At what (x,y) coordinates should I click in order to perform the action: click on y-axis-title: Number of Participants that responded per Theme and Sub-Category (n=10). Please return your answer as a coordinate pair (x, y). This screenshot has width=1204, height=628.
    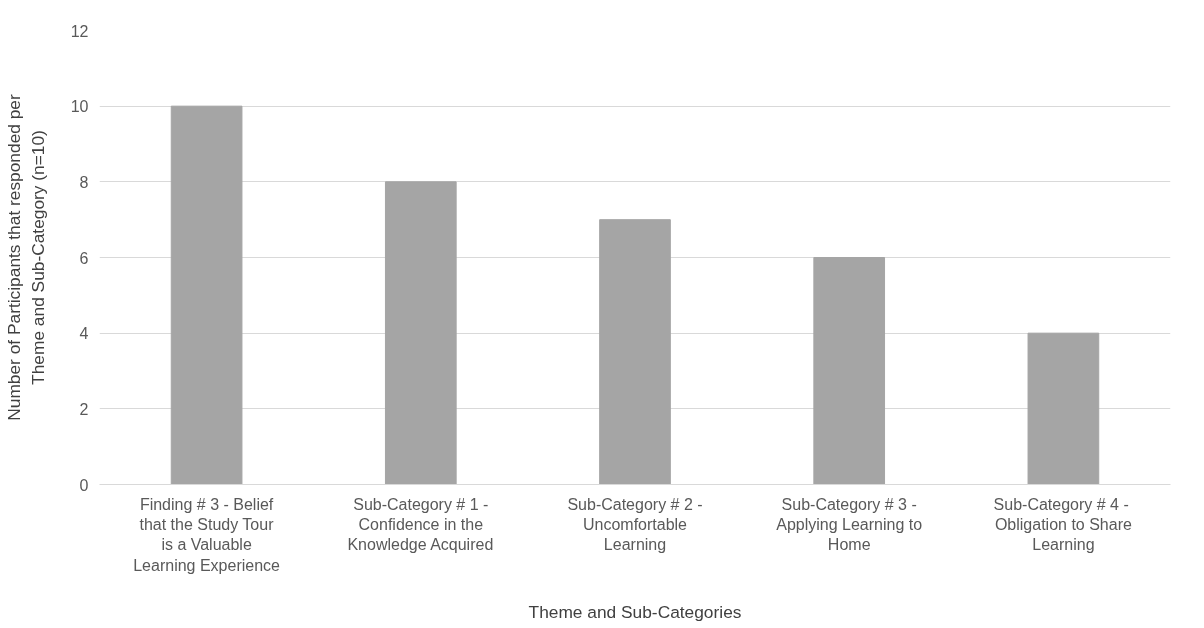
    Looking at the image, I should click on (25, 257).